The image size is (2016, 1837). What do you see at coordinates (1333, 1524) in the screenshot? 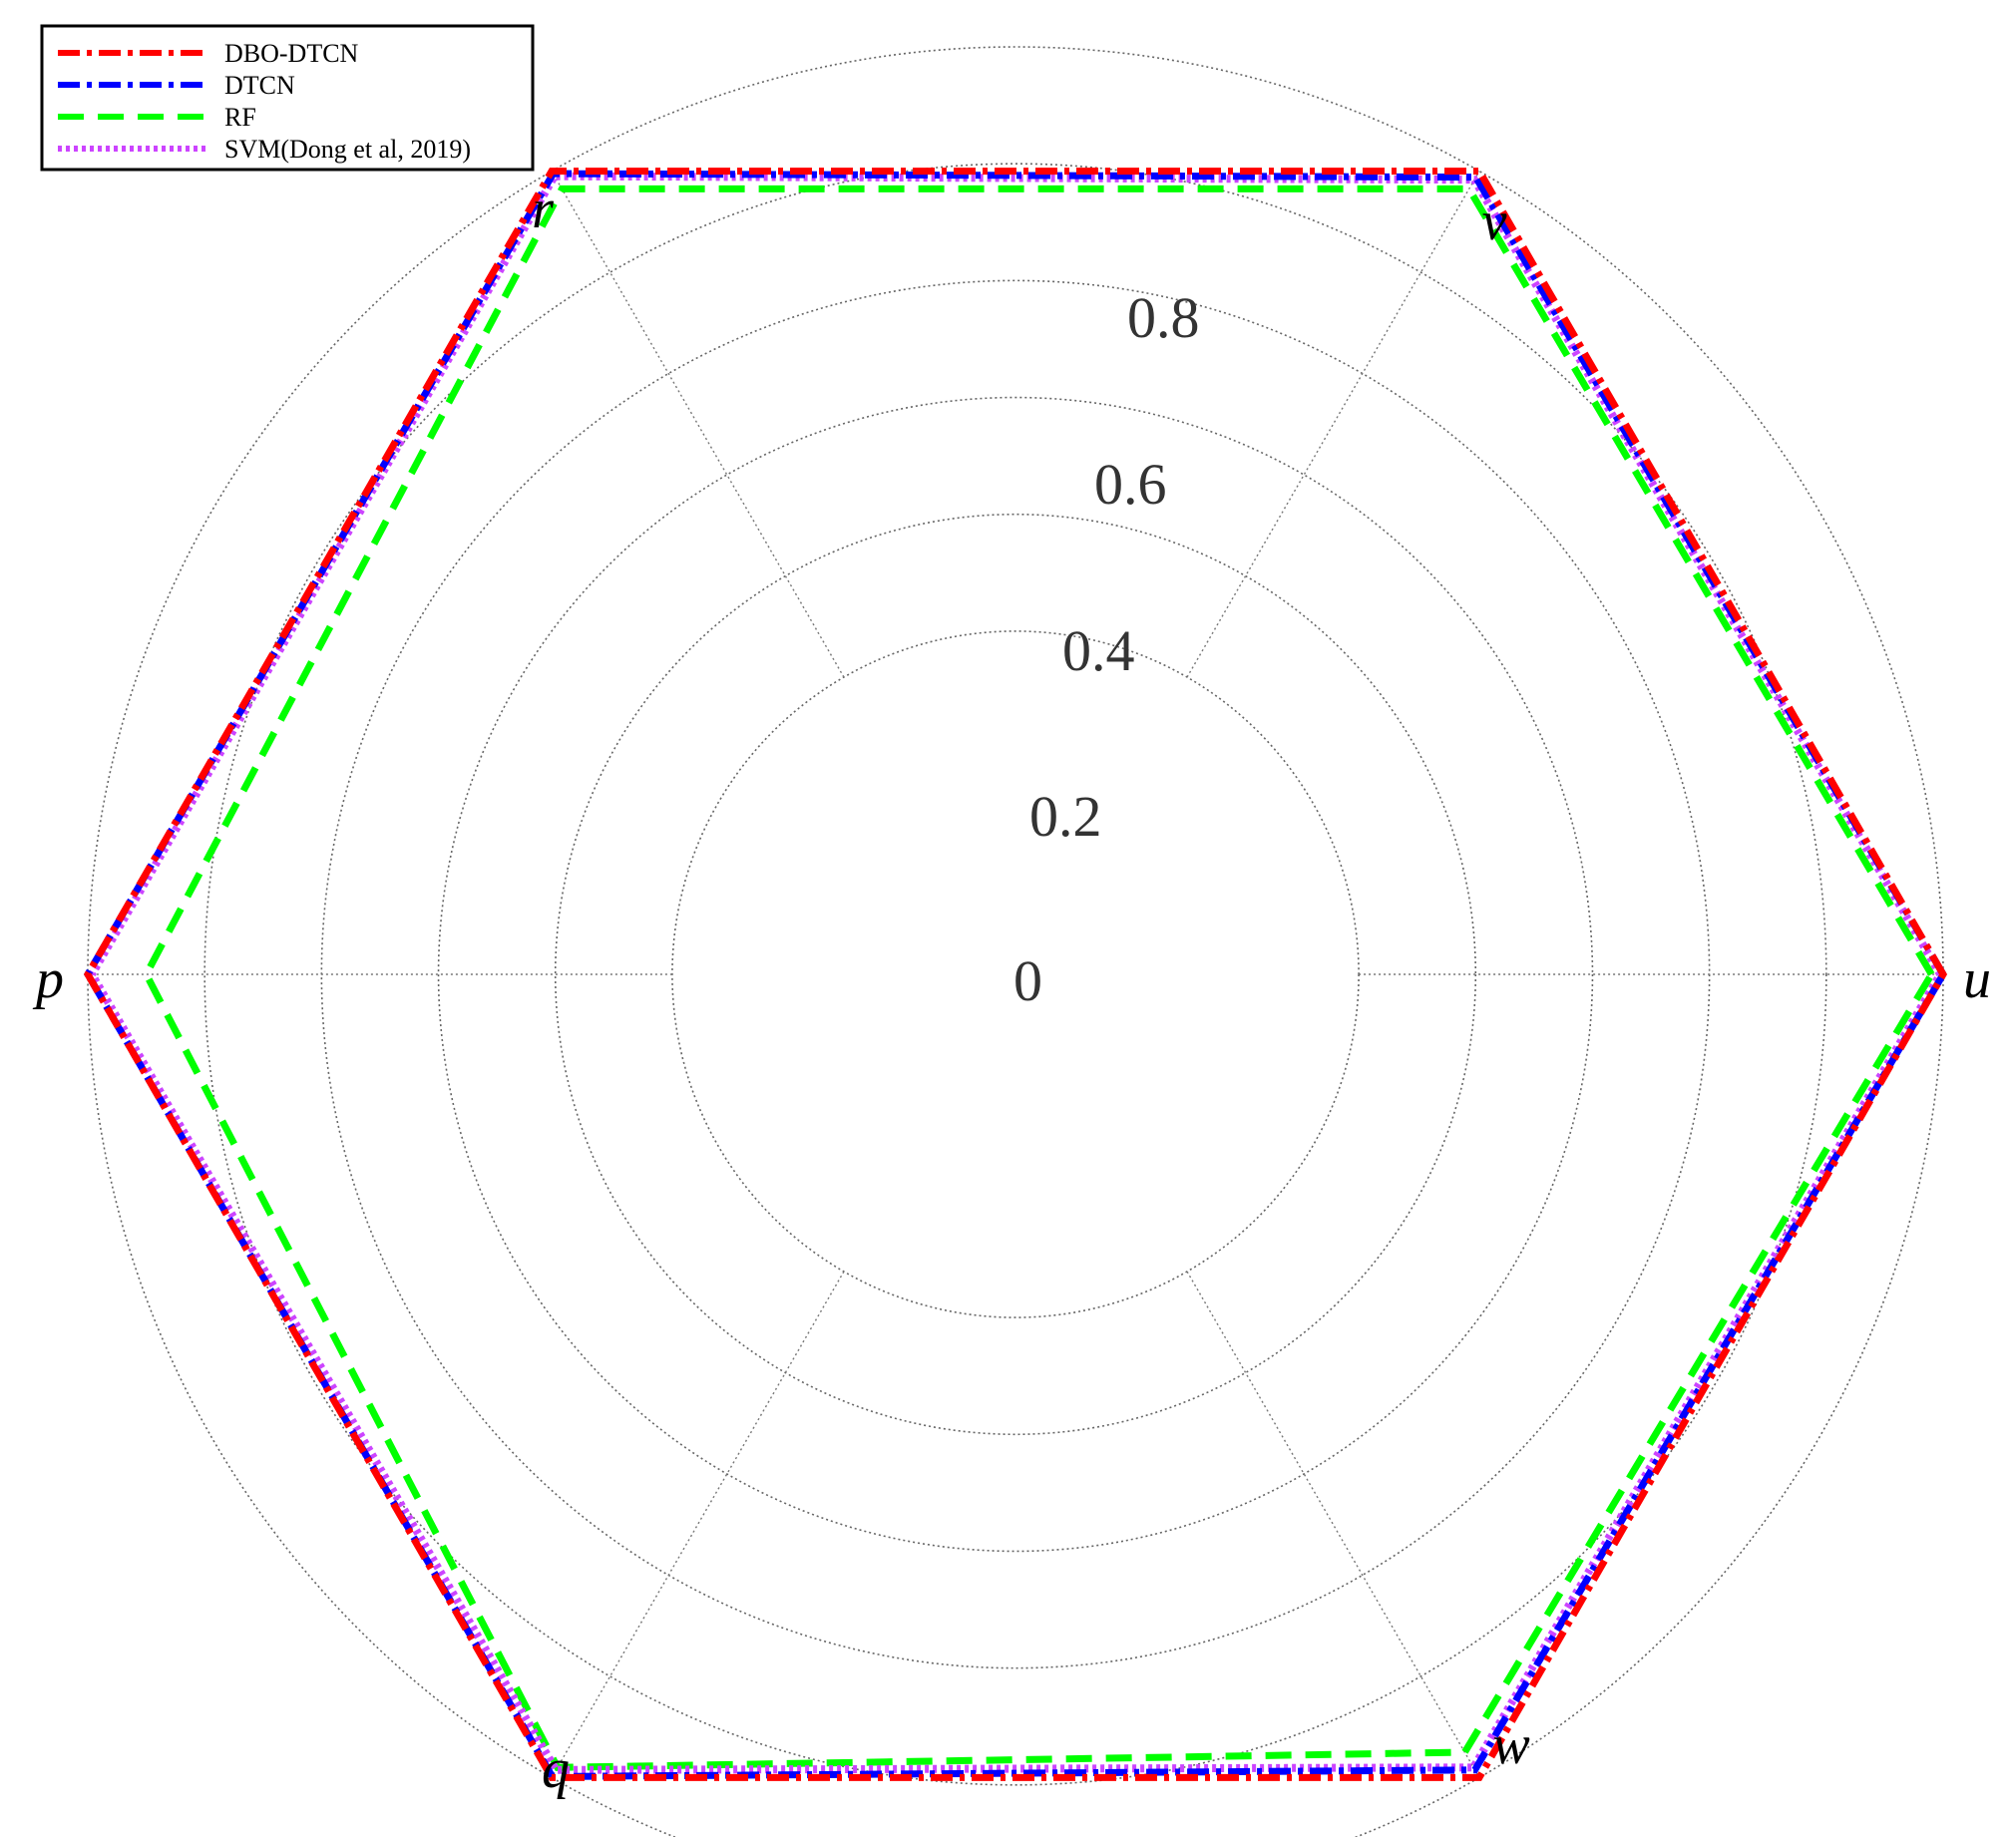
I see `spoke-w` at bounding box center [1333, 1524].